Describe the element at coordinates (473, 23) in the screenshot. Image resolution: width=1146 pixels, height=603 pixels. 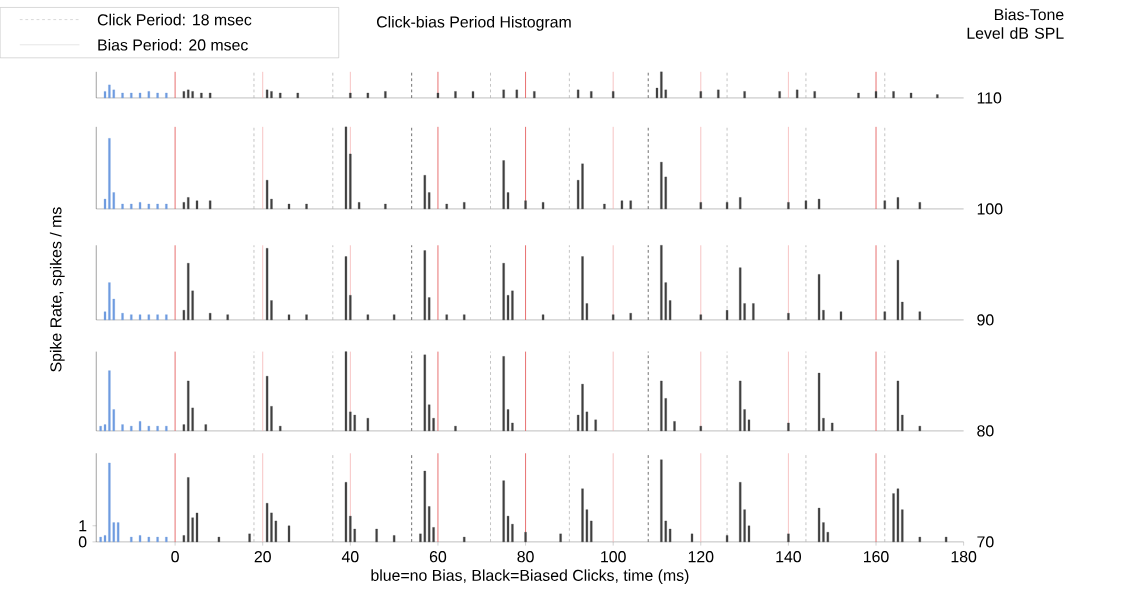
I see `chart-title: Click-bias Period Histogram` at that location.